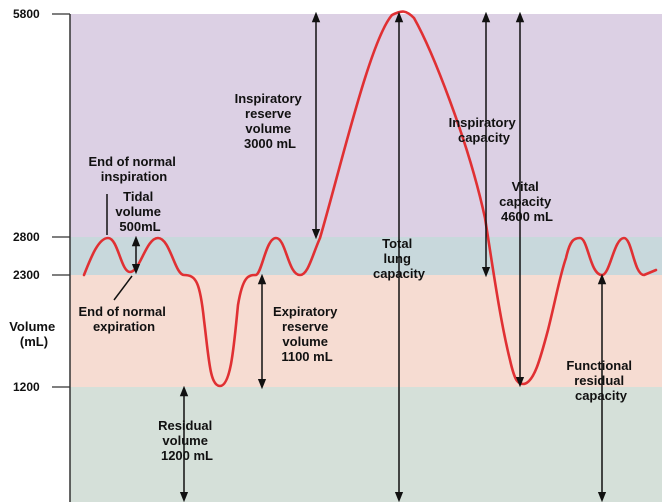 The image size is (662, 502). I want to click on irv-label: Inspiratory reserve volume 3000 mL, so click(270, 121).